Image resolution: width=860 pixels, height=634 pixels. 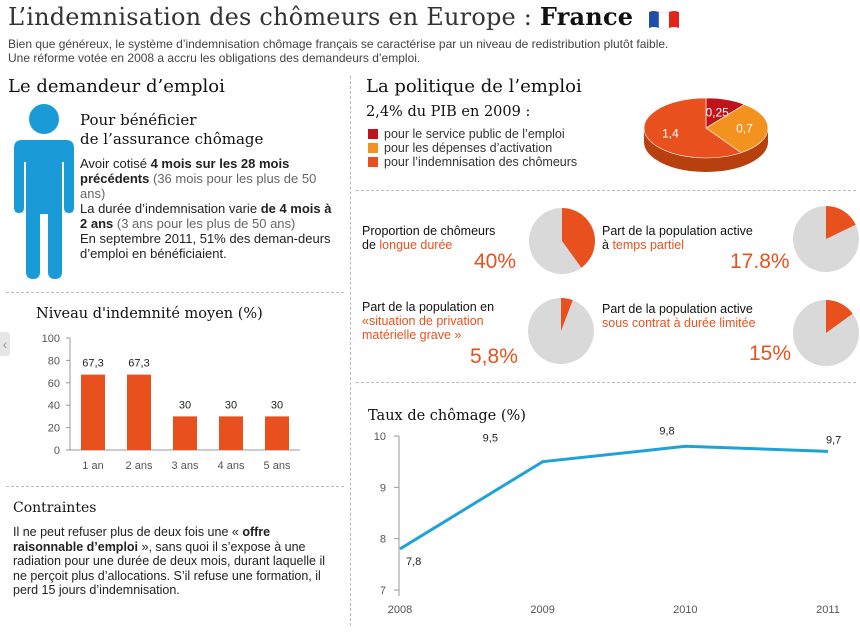 I want to click on bar-chart-axis: 0 20 40 60 80 100, so click(x=171, y=395).